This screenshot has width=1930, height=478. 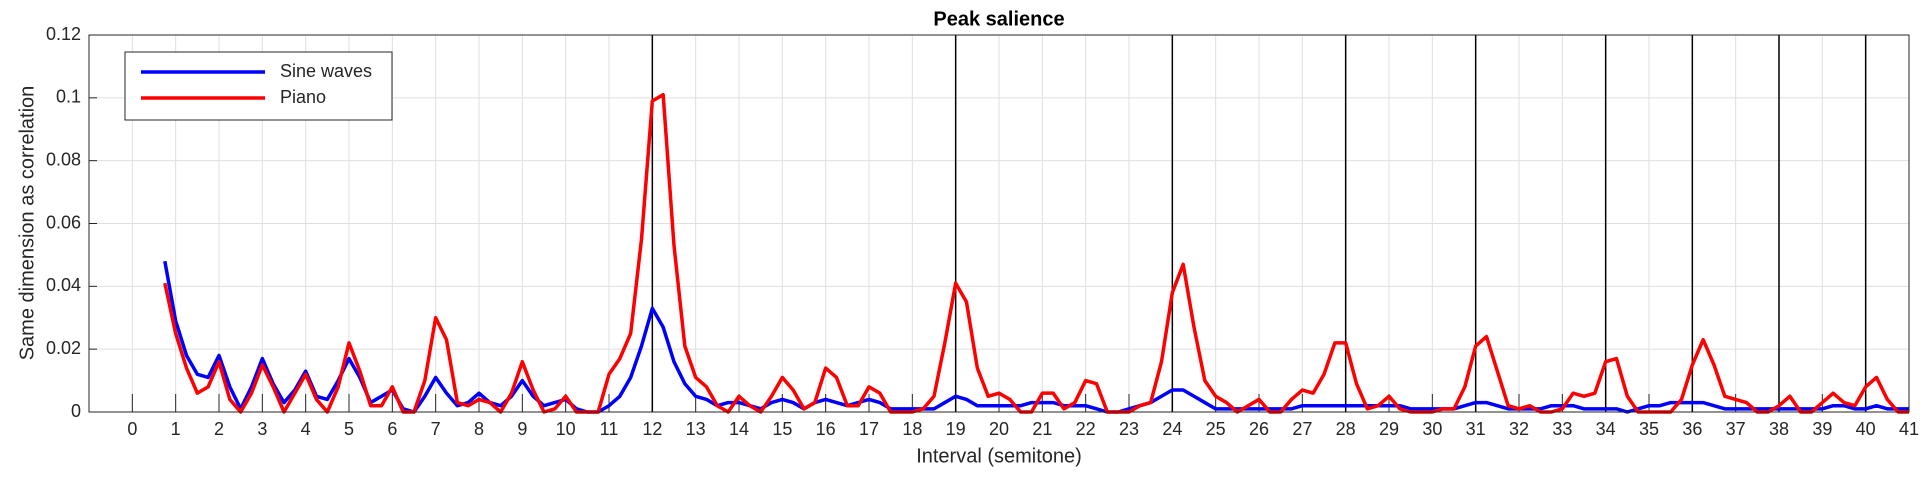 I want to click on y-tick-label: 0.1, so click(x=68, y=97).